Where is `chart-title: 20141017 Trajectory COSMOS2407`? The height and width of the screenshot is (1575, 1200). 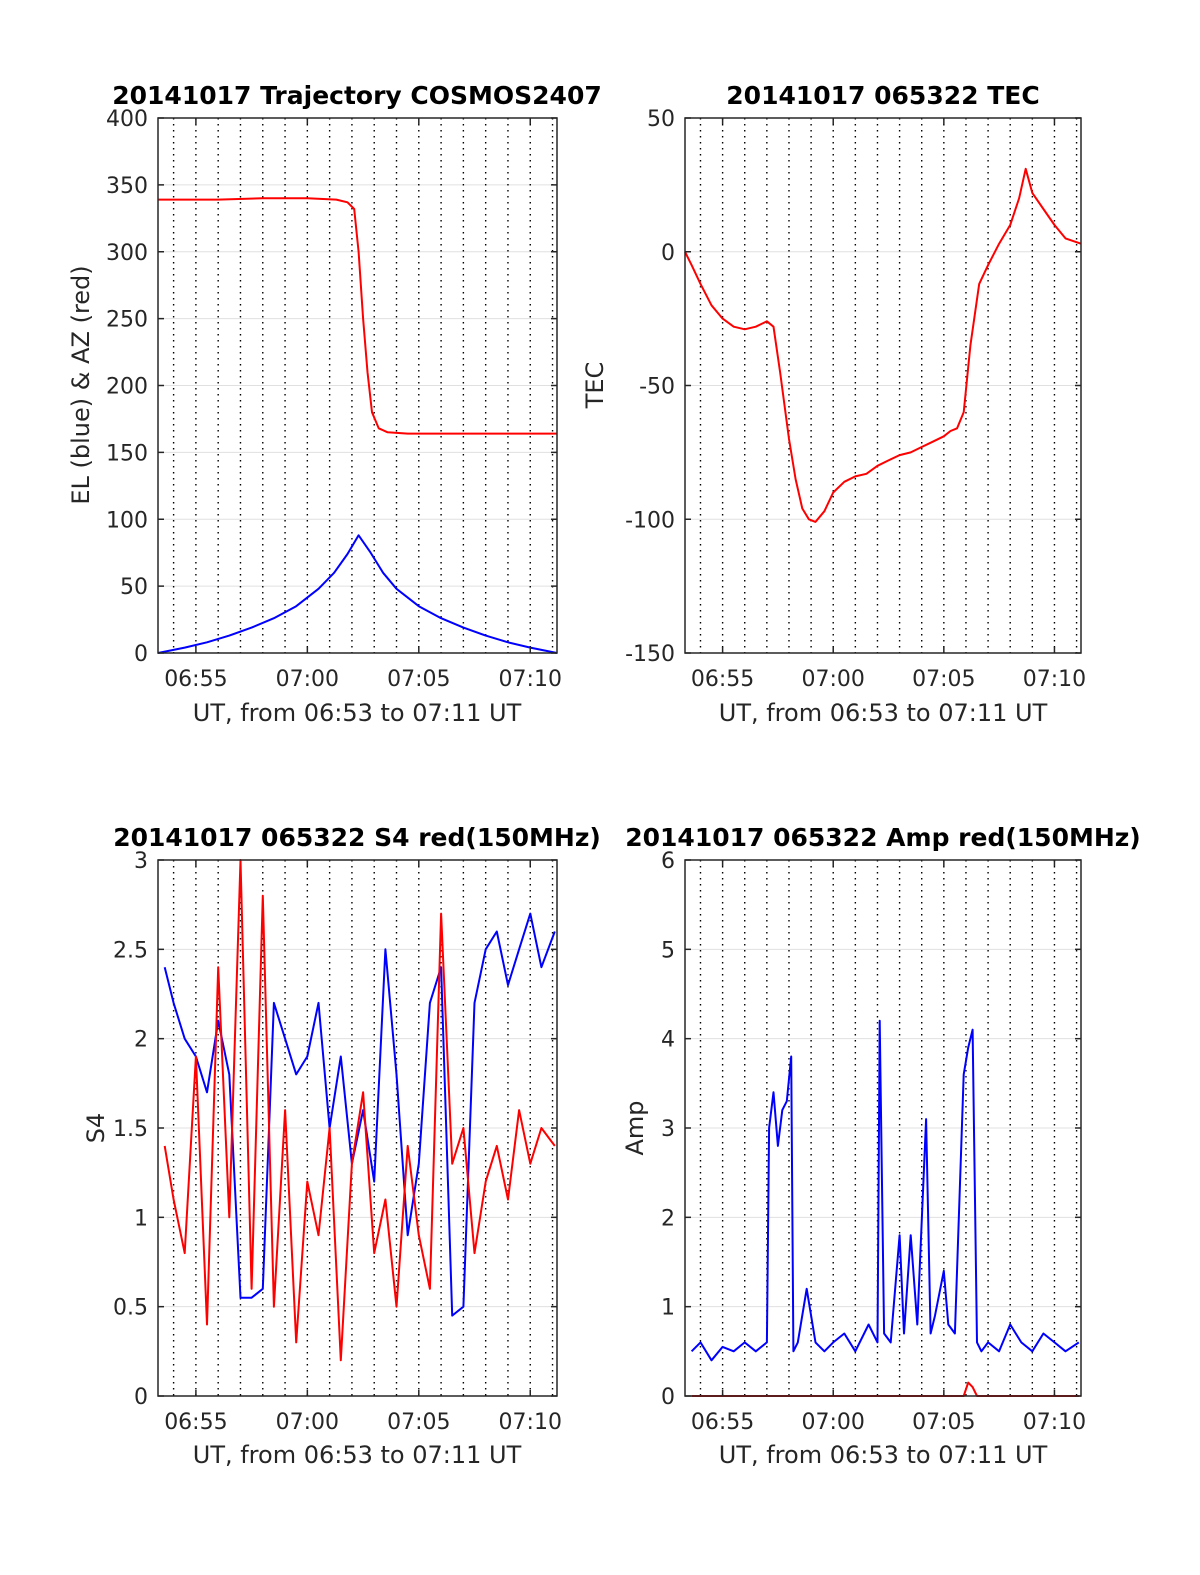
chart-title: 20141017 Trajectory COSMOS2407 is located at coordinates (357, 95).